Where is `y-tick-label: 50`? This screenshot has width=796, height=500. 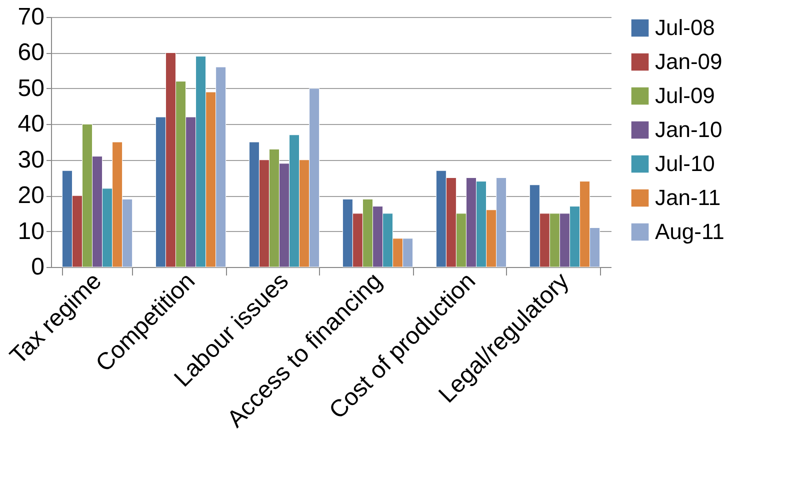
y-tick-label: 50 is located at coordinates (31, 88).